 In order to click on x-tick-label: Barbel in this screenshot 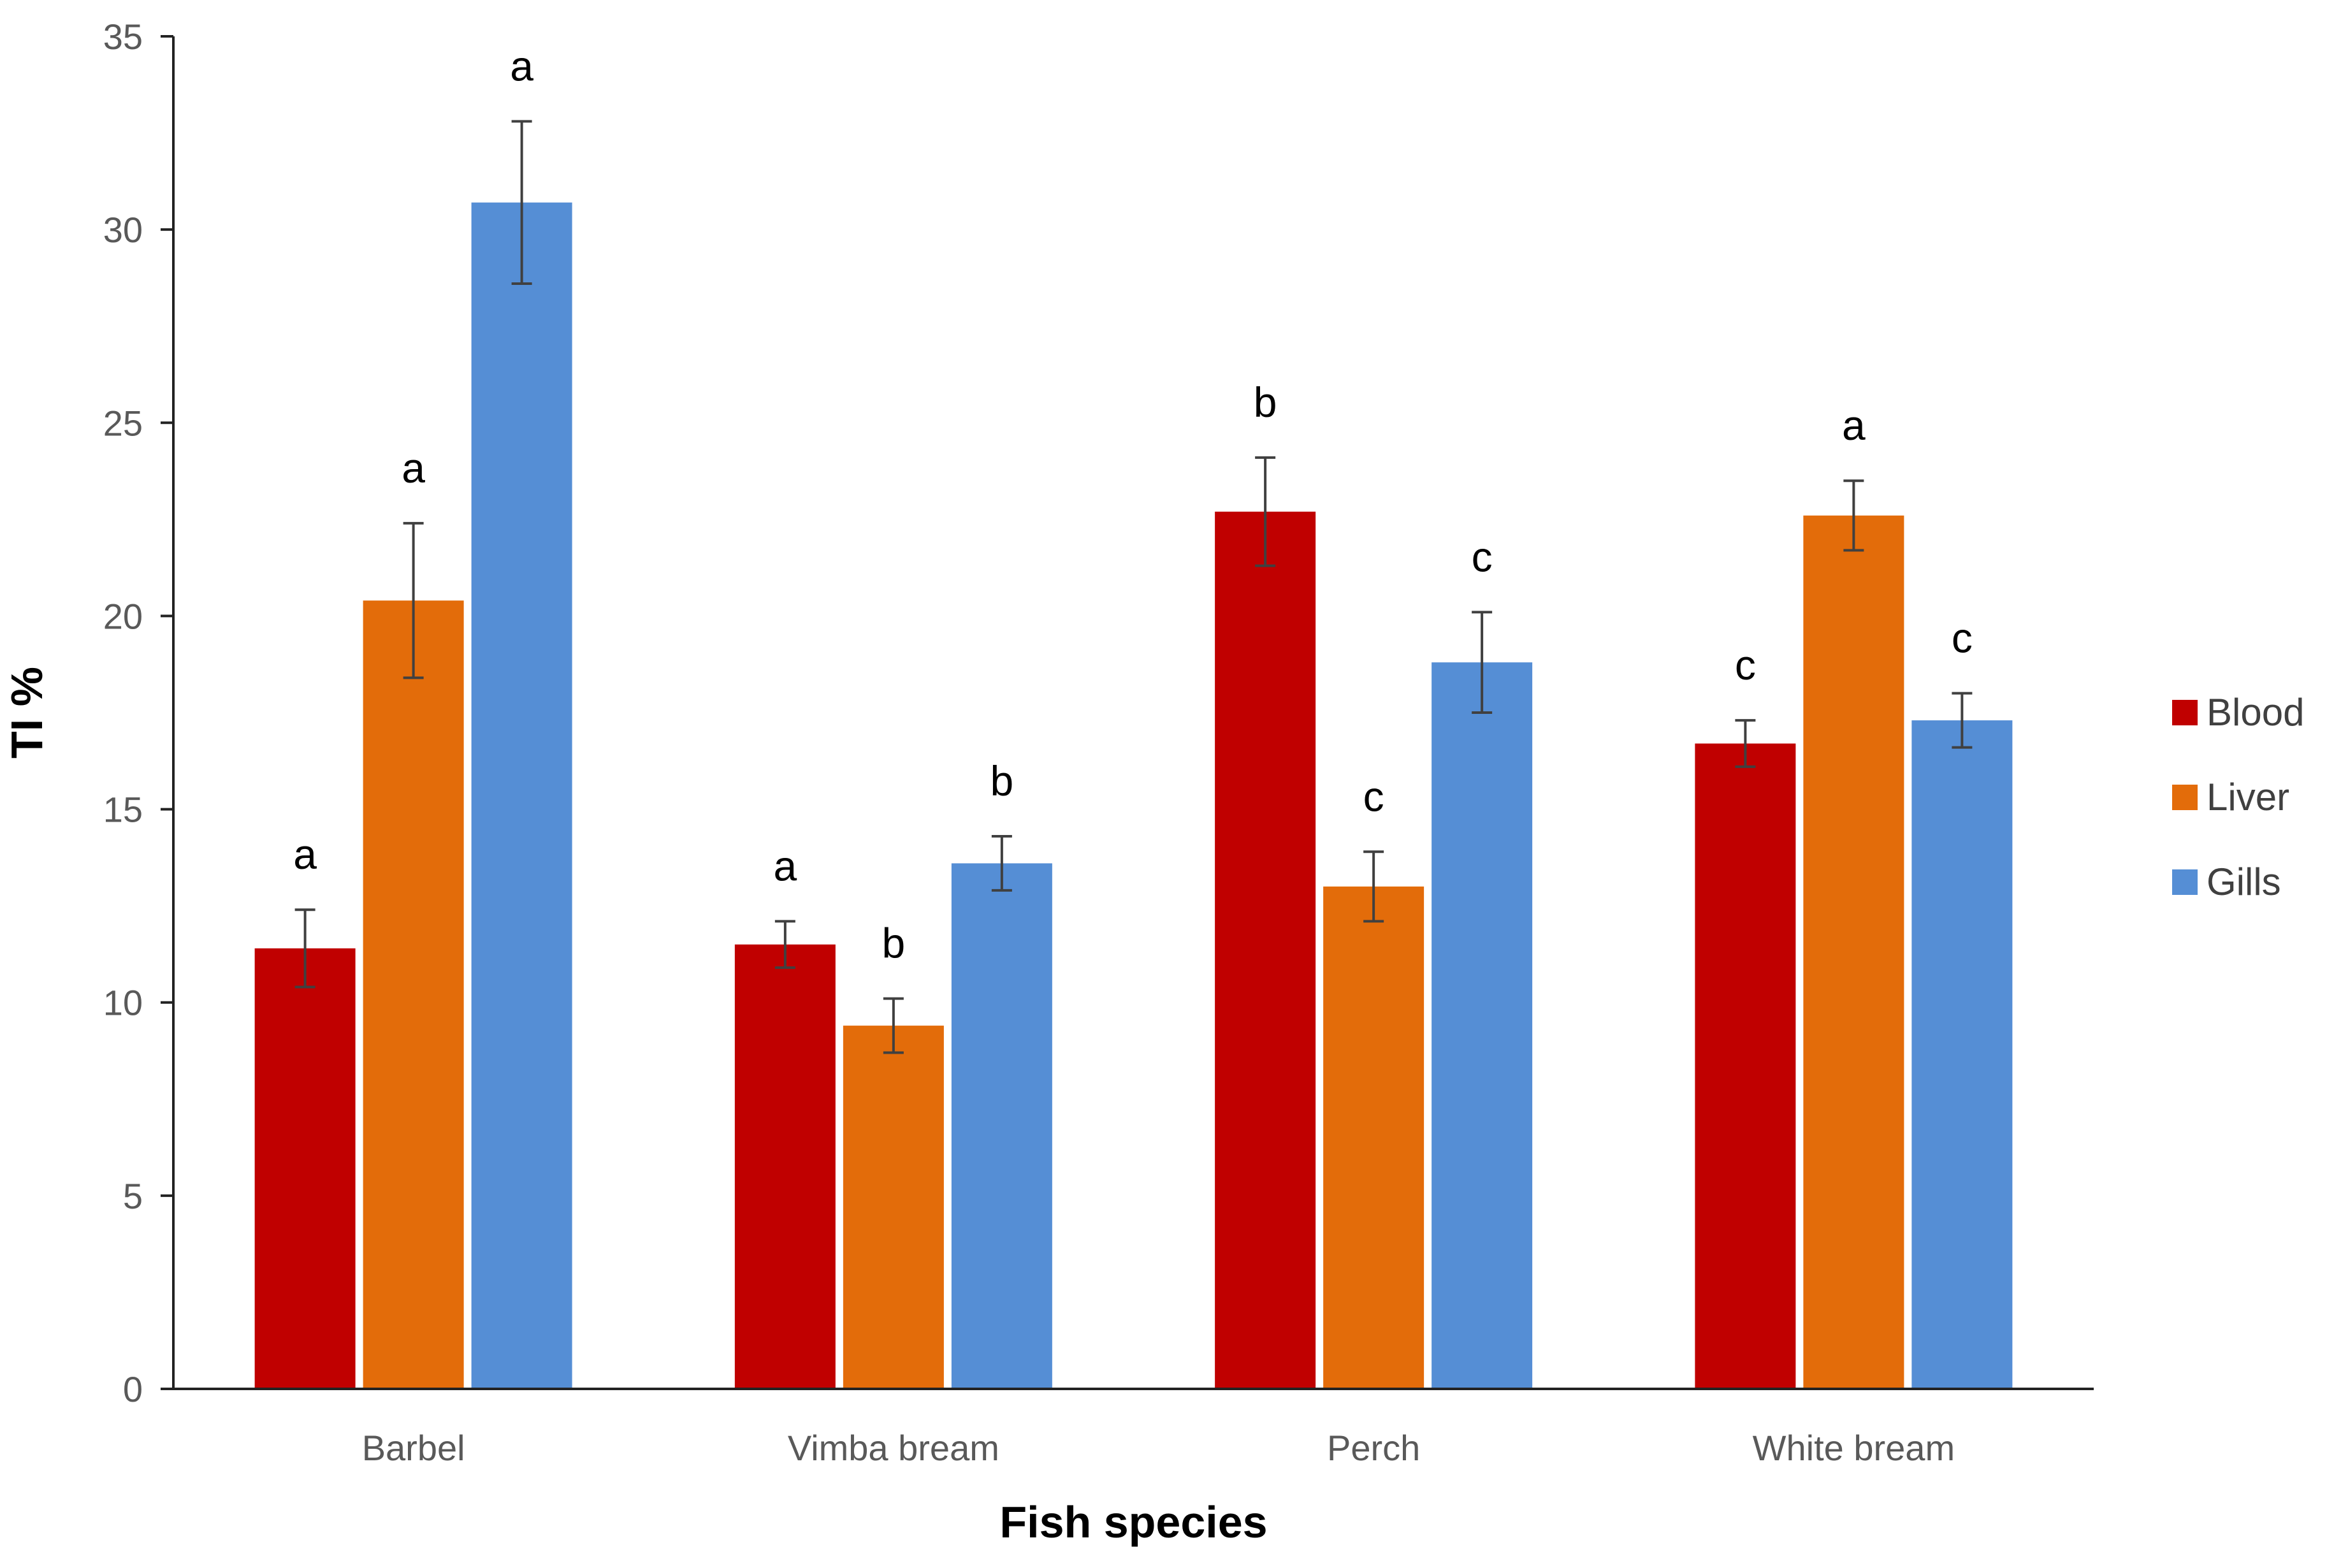, I will do `click(414, 1448)`.